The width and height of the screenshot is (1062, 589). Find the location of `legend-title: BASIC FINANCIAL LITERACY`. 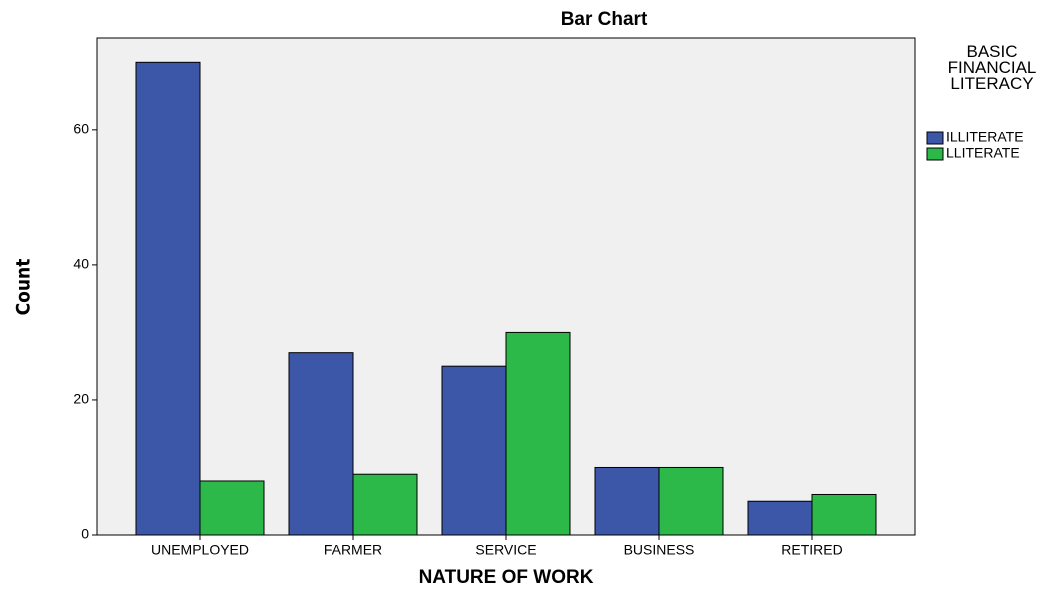

legend-title: BASIC FINANCIAL LITERACY is located at coordinates (992, 67).